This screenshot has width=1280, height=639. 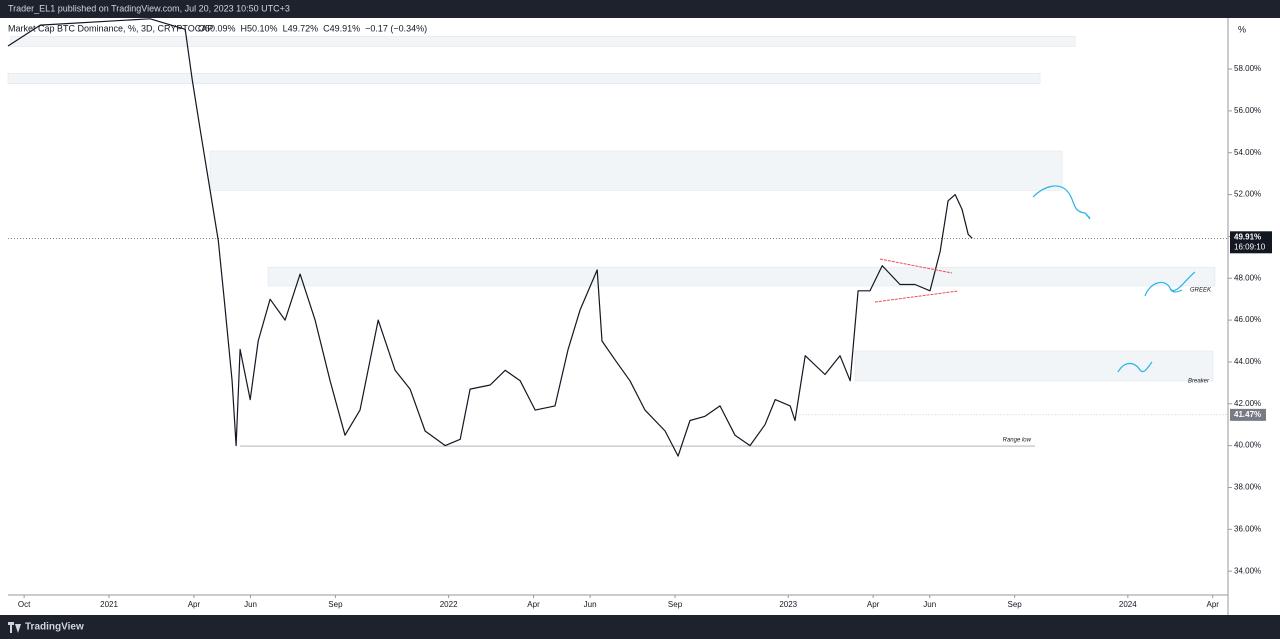 I want to click on ohlc-value: O50.09%, so click(x=217, y=28).